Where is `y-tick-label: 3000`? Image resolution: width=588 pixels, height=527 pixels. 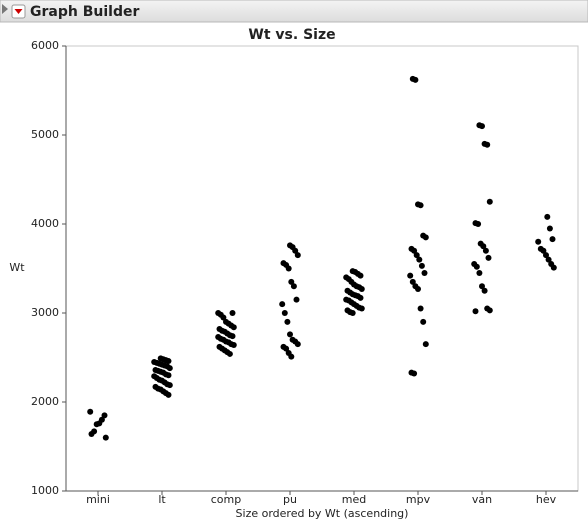 y-tick-label: 3000 is located at coordinates (45, 312).